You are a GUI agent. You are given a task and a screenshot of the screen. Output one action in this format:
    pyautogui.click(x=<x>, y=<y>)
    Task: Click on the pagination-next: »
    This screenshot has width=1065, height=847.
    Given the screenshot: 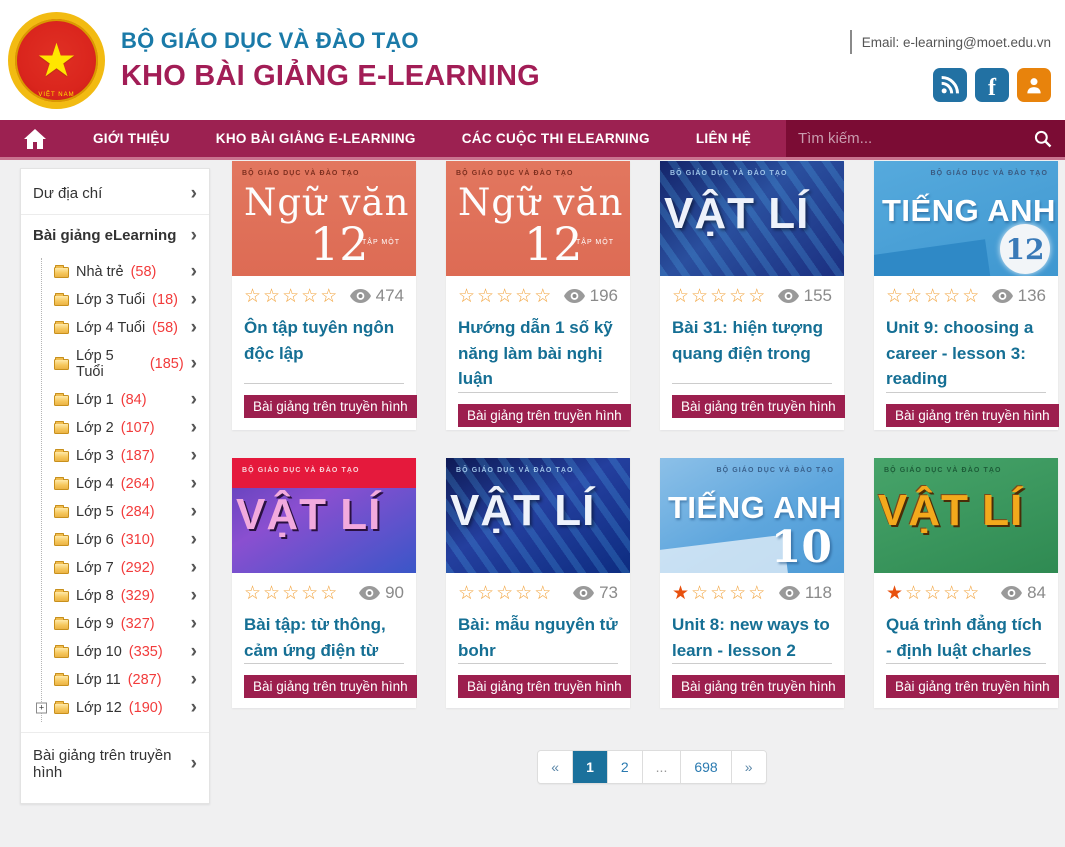 What is the action you would take?
    pyautogui.click(x=748, y=767)
    